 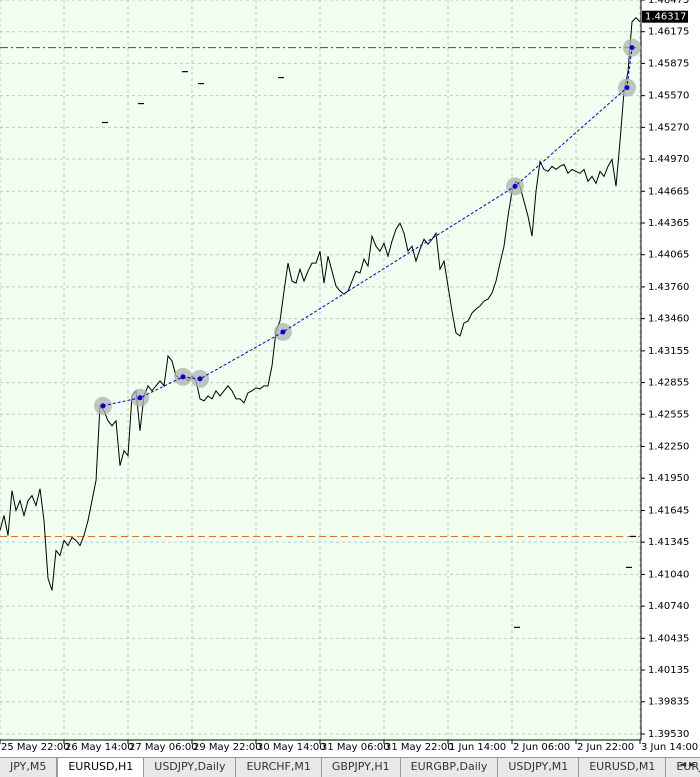 What do you see at coordinates (361, 767) in the screenshot?
I see `tab: GBPJPY,H1` at bounding box center [361, 767].